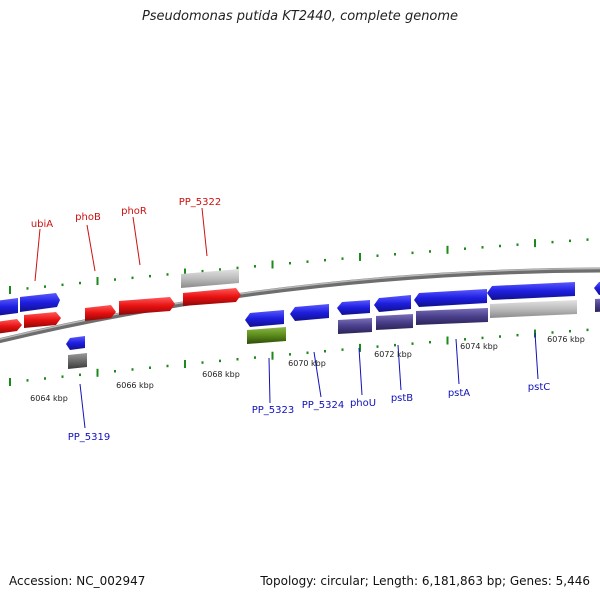 The width and height of the screenshot is (600, 600). I want to click on gene-rna-box, so click(266, 335).